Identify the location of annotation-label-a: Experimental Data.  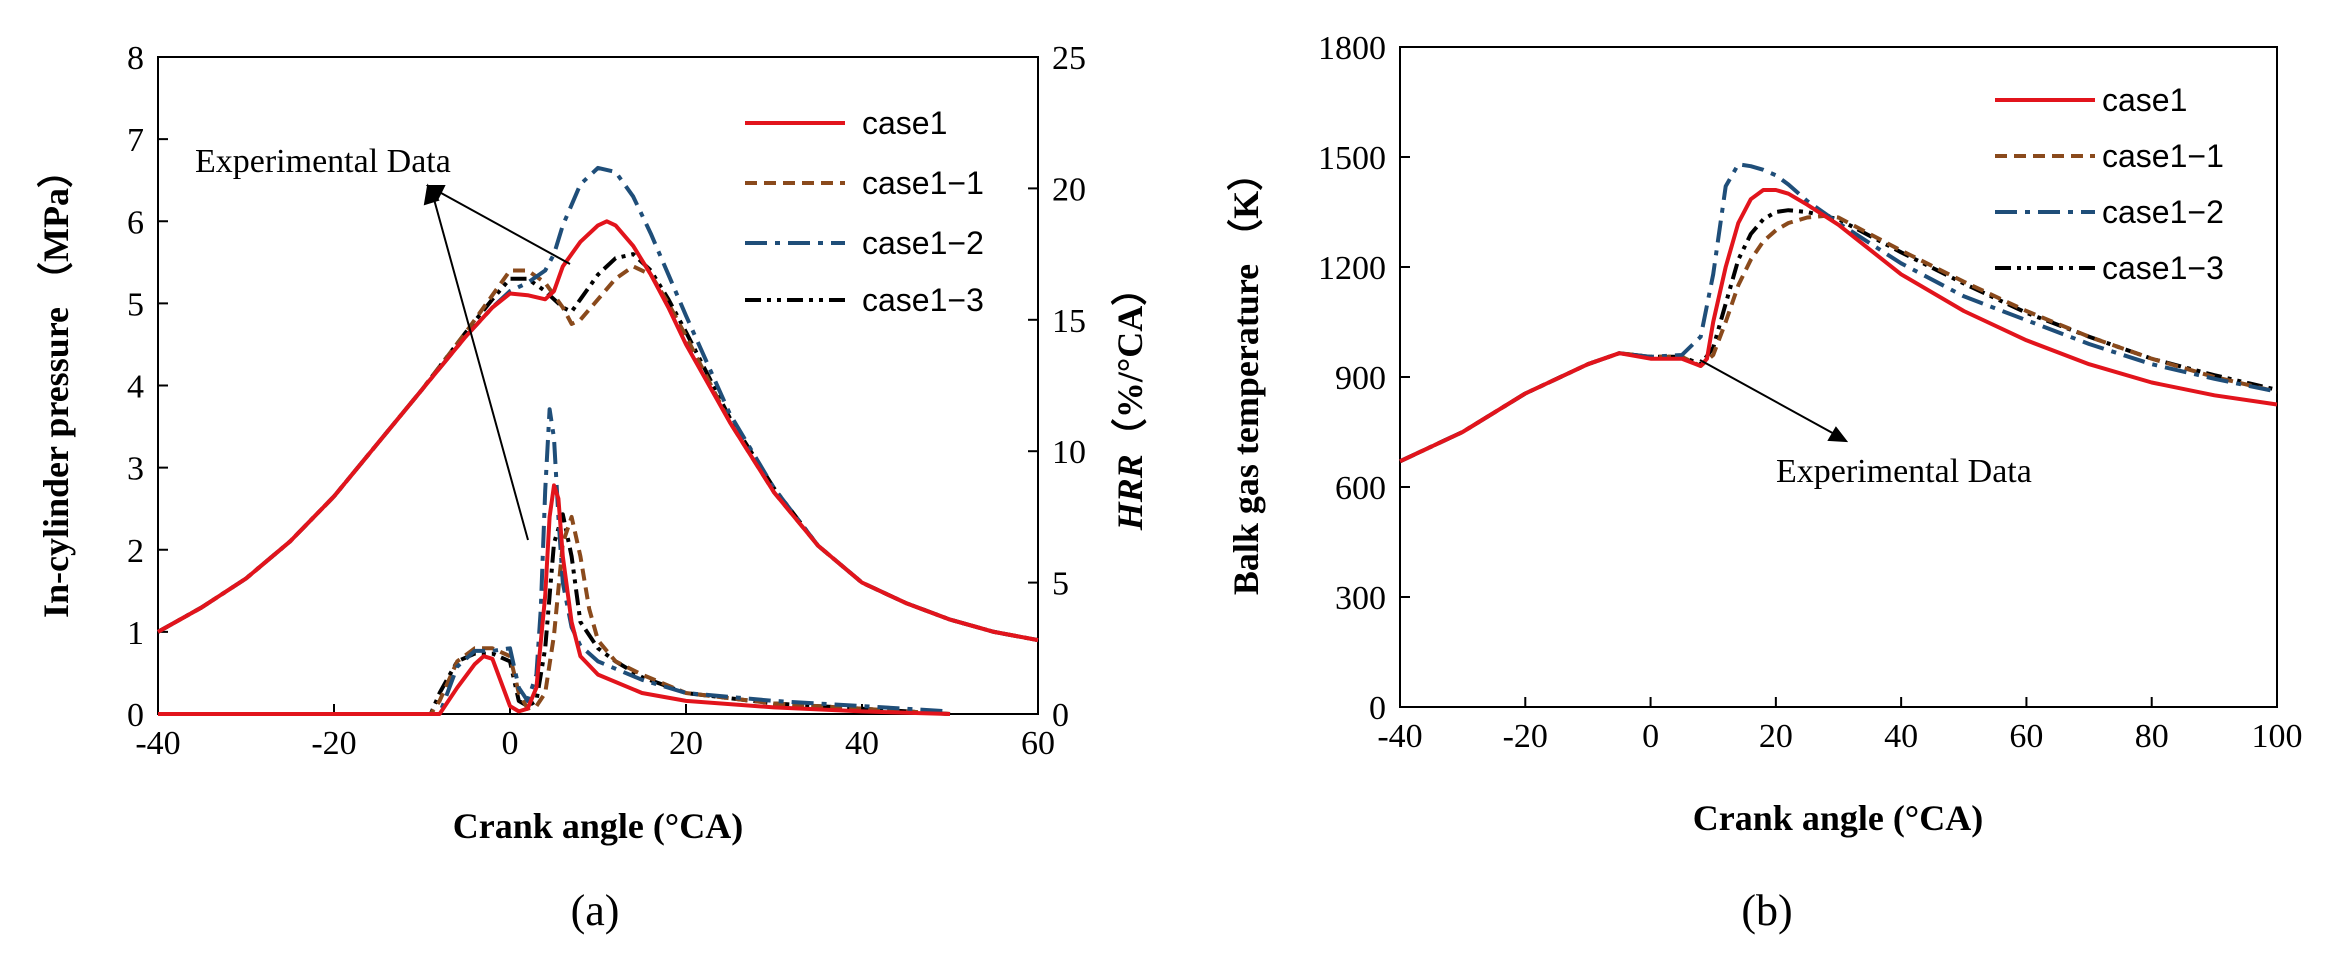
(323, 161).